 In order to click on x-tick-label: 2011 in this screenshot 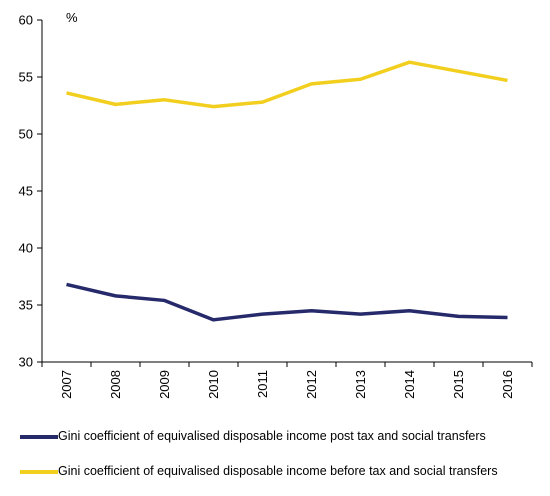, I will do `click(262, 384)`.